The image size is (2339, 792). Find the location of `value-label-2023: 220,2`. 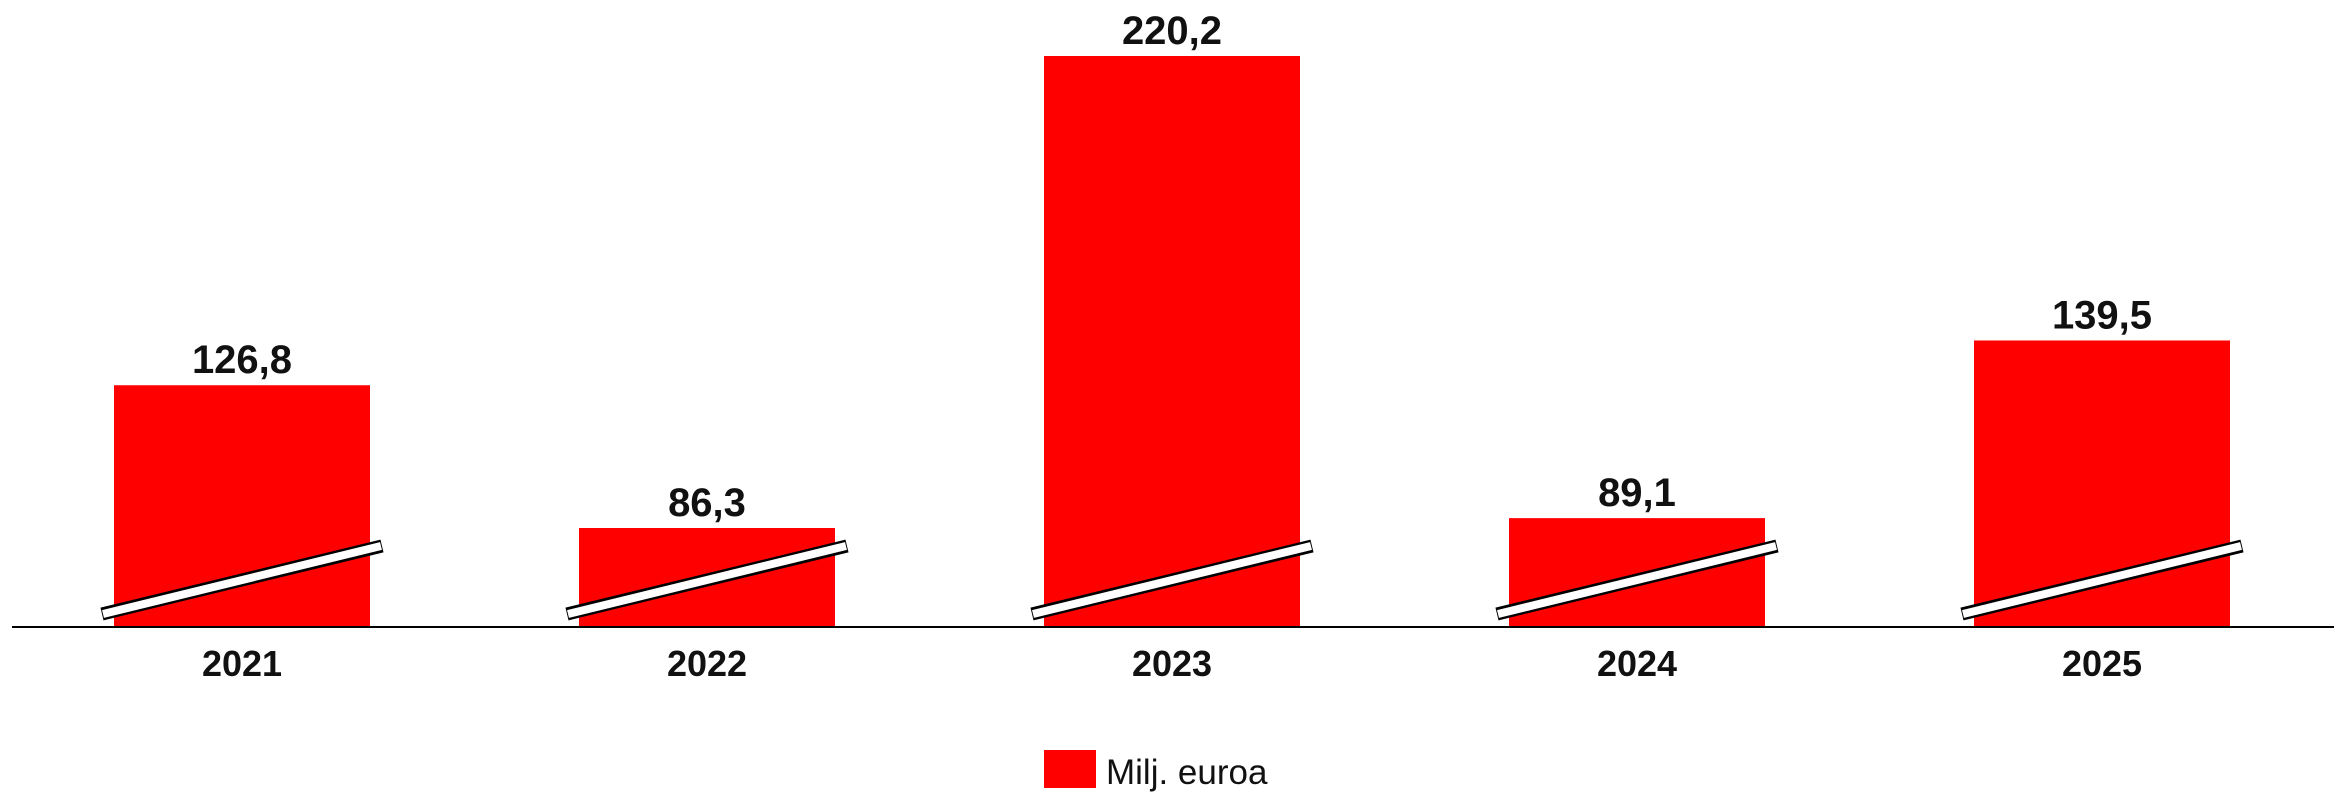

value-label-2023: 220,2 is located at coordinates (1172, 31).